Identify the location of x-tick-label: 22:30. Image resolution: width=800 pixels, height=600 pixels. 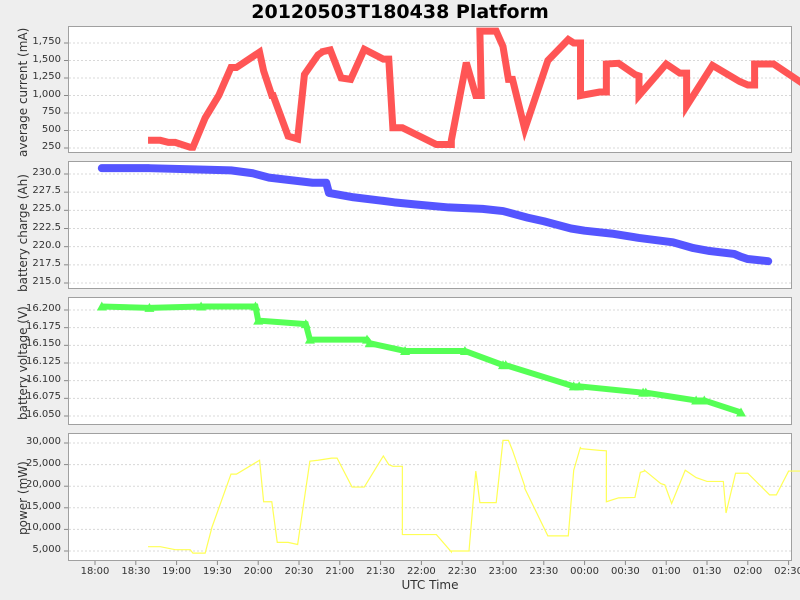
(462, 571).